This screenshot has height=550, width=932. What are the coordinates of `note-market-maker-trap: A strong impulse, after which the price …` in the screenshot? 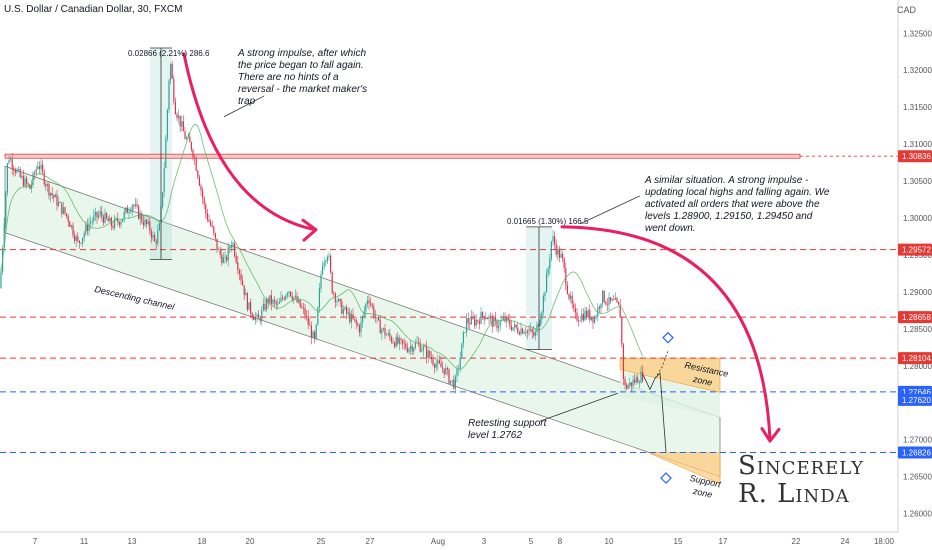 It's located at (303, 77).